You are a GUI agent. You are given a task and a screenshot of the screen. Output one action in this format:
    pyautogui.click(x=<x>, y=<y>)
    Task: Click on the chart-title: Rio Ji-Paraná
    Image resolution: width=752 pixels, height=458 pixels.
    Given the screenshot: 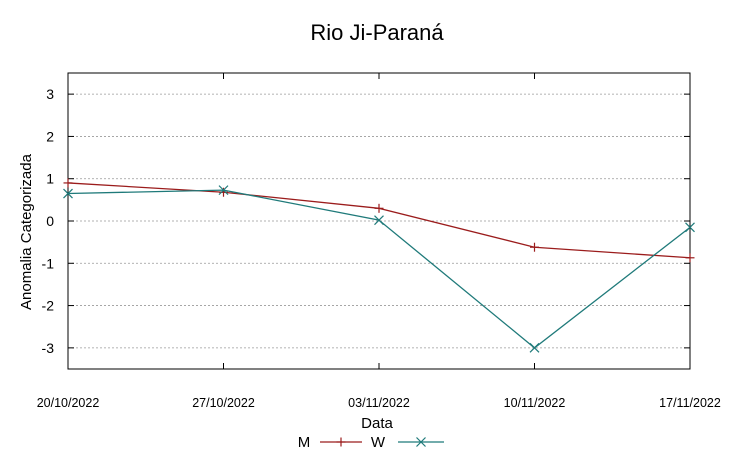 What is the action you would take?
    pyautogui.click(x=377, y=32)
    